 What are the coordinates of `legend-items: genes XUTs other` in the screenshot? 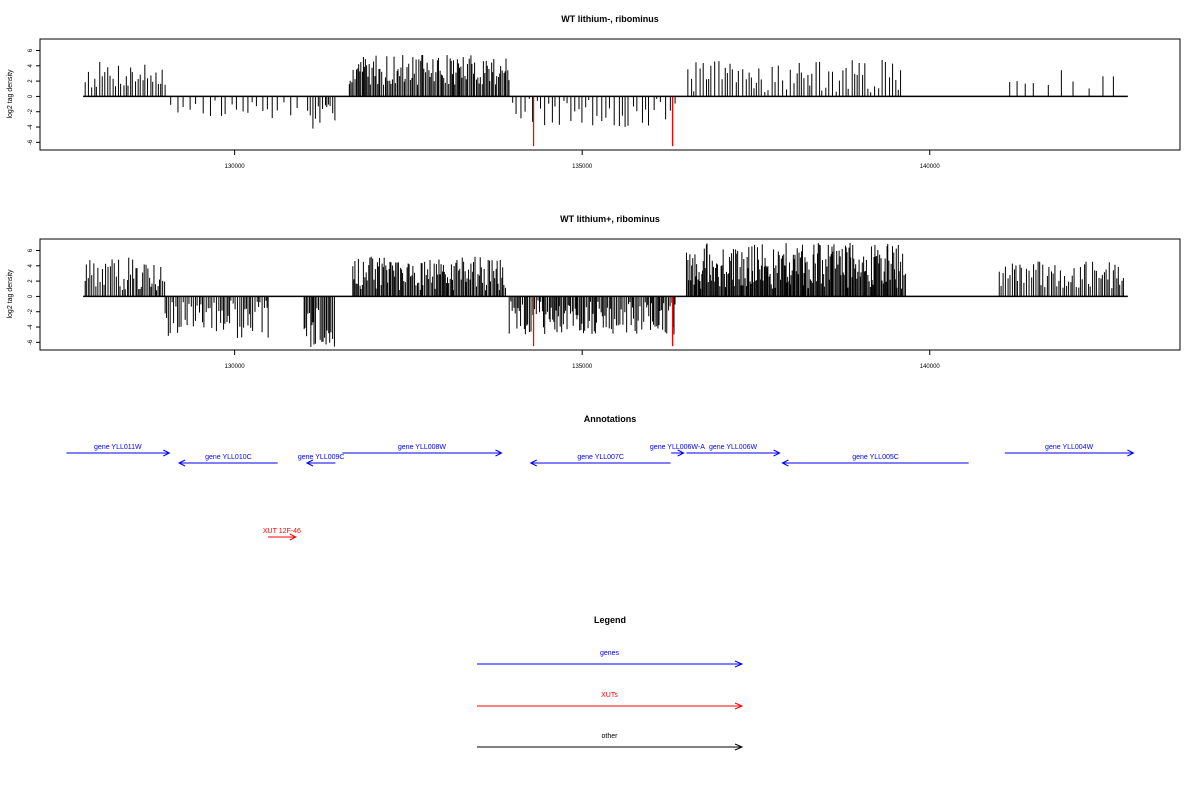 It's located at (610, 700).